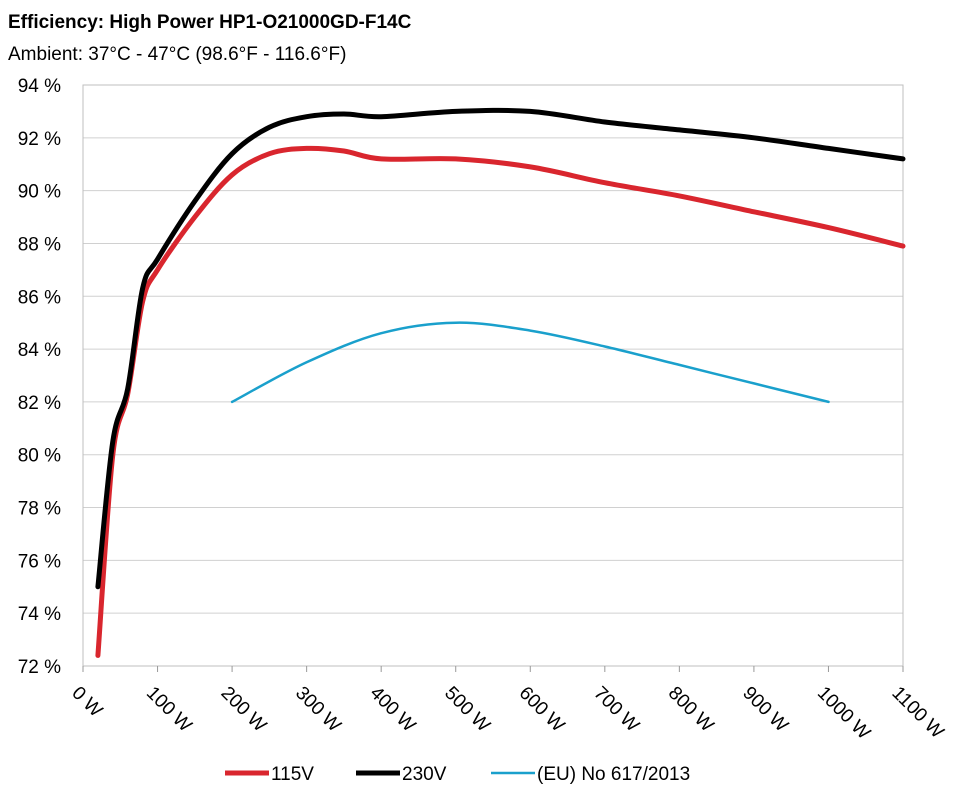  What do you see at coordinates (39, 139) in the screenshot?
I see `y-tick-label: 92 %` at bounding box center [39, 139].